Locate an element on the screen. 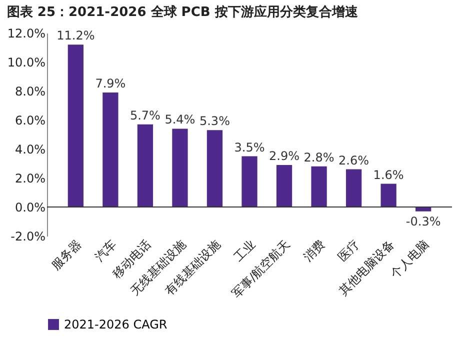 This screenshot has height=337, width=463. y-tick-label: 2.0% is located at coordinates (30, 179).